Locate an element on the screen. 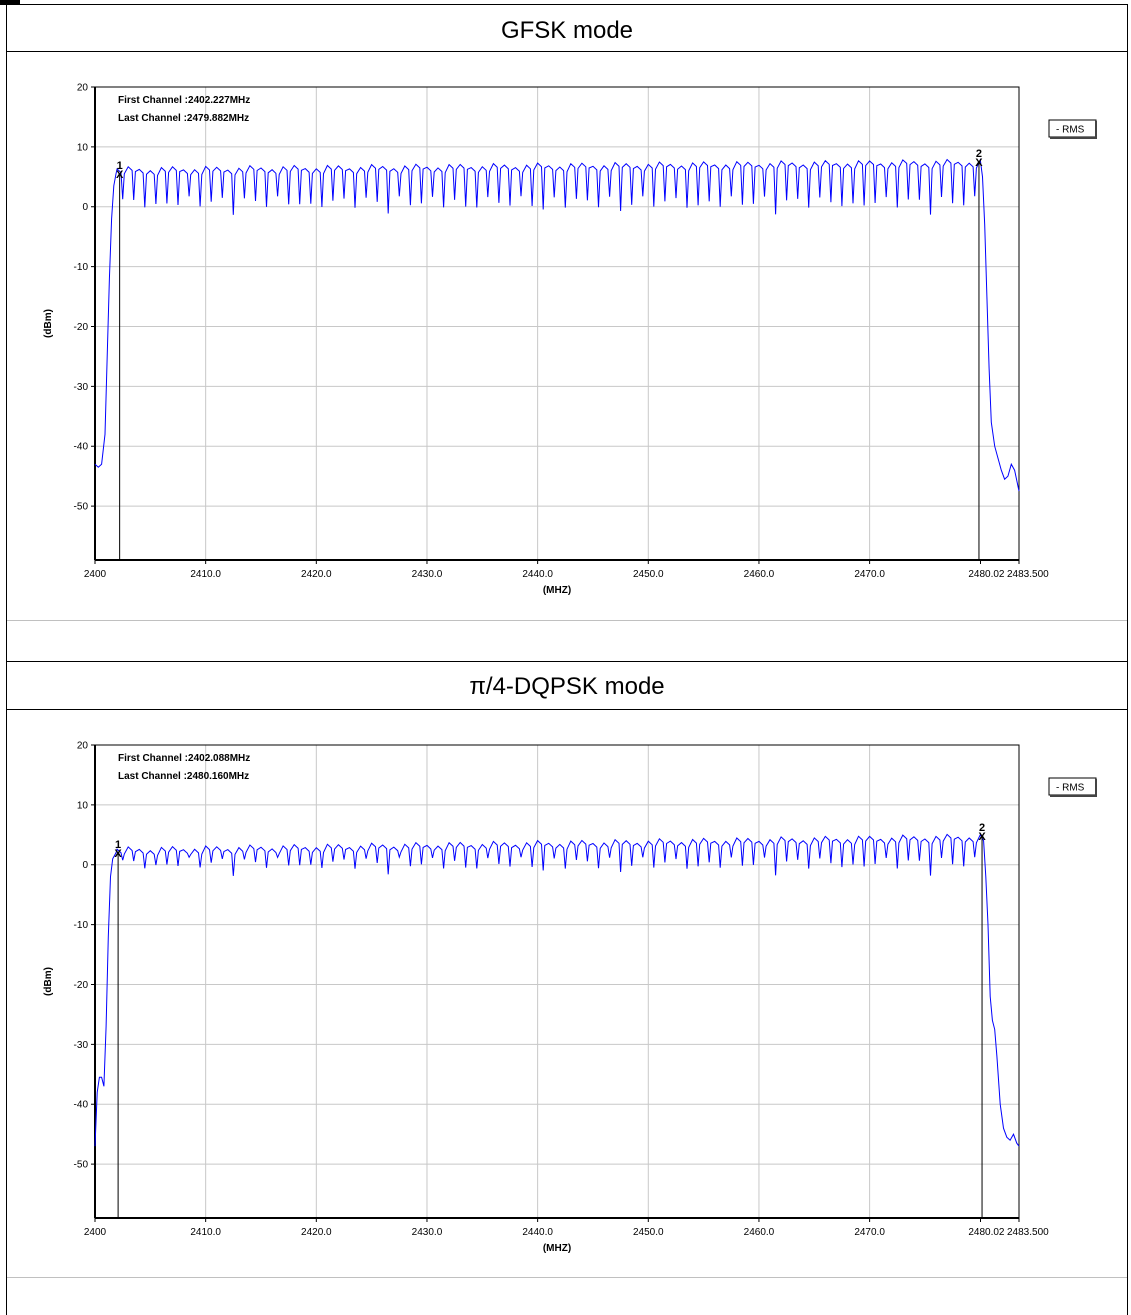 This screenshot has height=1315, width=1131. channel-annotation: Last Channel :2480.160MHz is located at coordinates (183, 776).